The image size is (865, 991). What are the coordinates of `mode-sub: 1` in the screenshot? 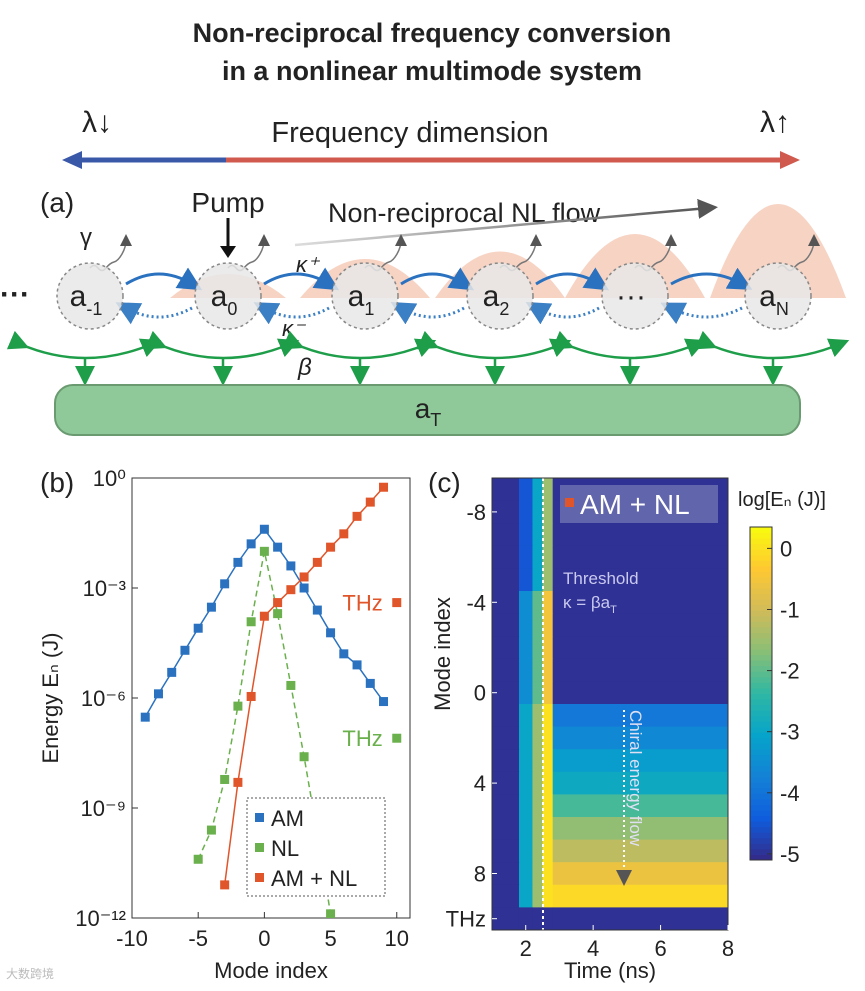 It's located at (369, 309).